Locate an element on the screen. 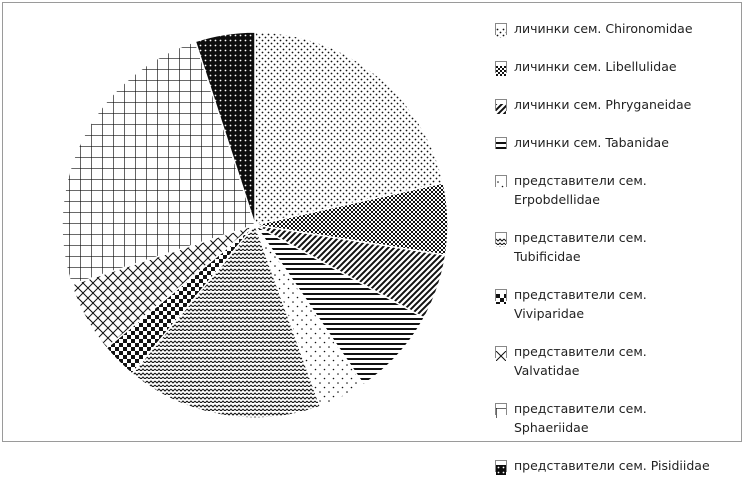 The width and height of the screenshot is (746, 494). legend-label: личинки сем. Phryganeidae is located at coordinates (603, 104).